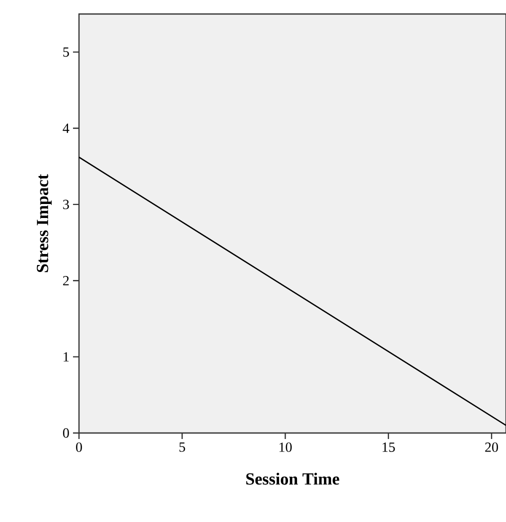 This screenshot has height=522, width=506. I want to click on y-axis-title: Stress Impact, so click(44, 223).